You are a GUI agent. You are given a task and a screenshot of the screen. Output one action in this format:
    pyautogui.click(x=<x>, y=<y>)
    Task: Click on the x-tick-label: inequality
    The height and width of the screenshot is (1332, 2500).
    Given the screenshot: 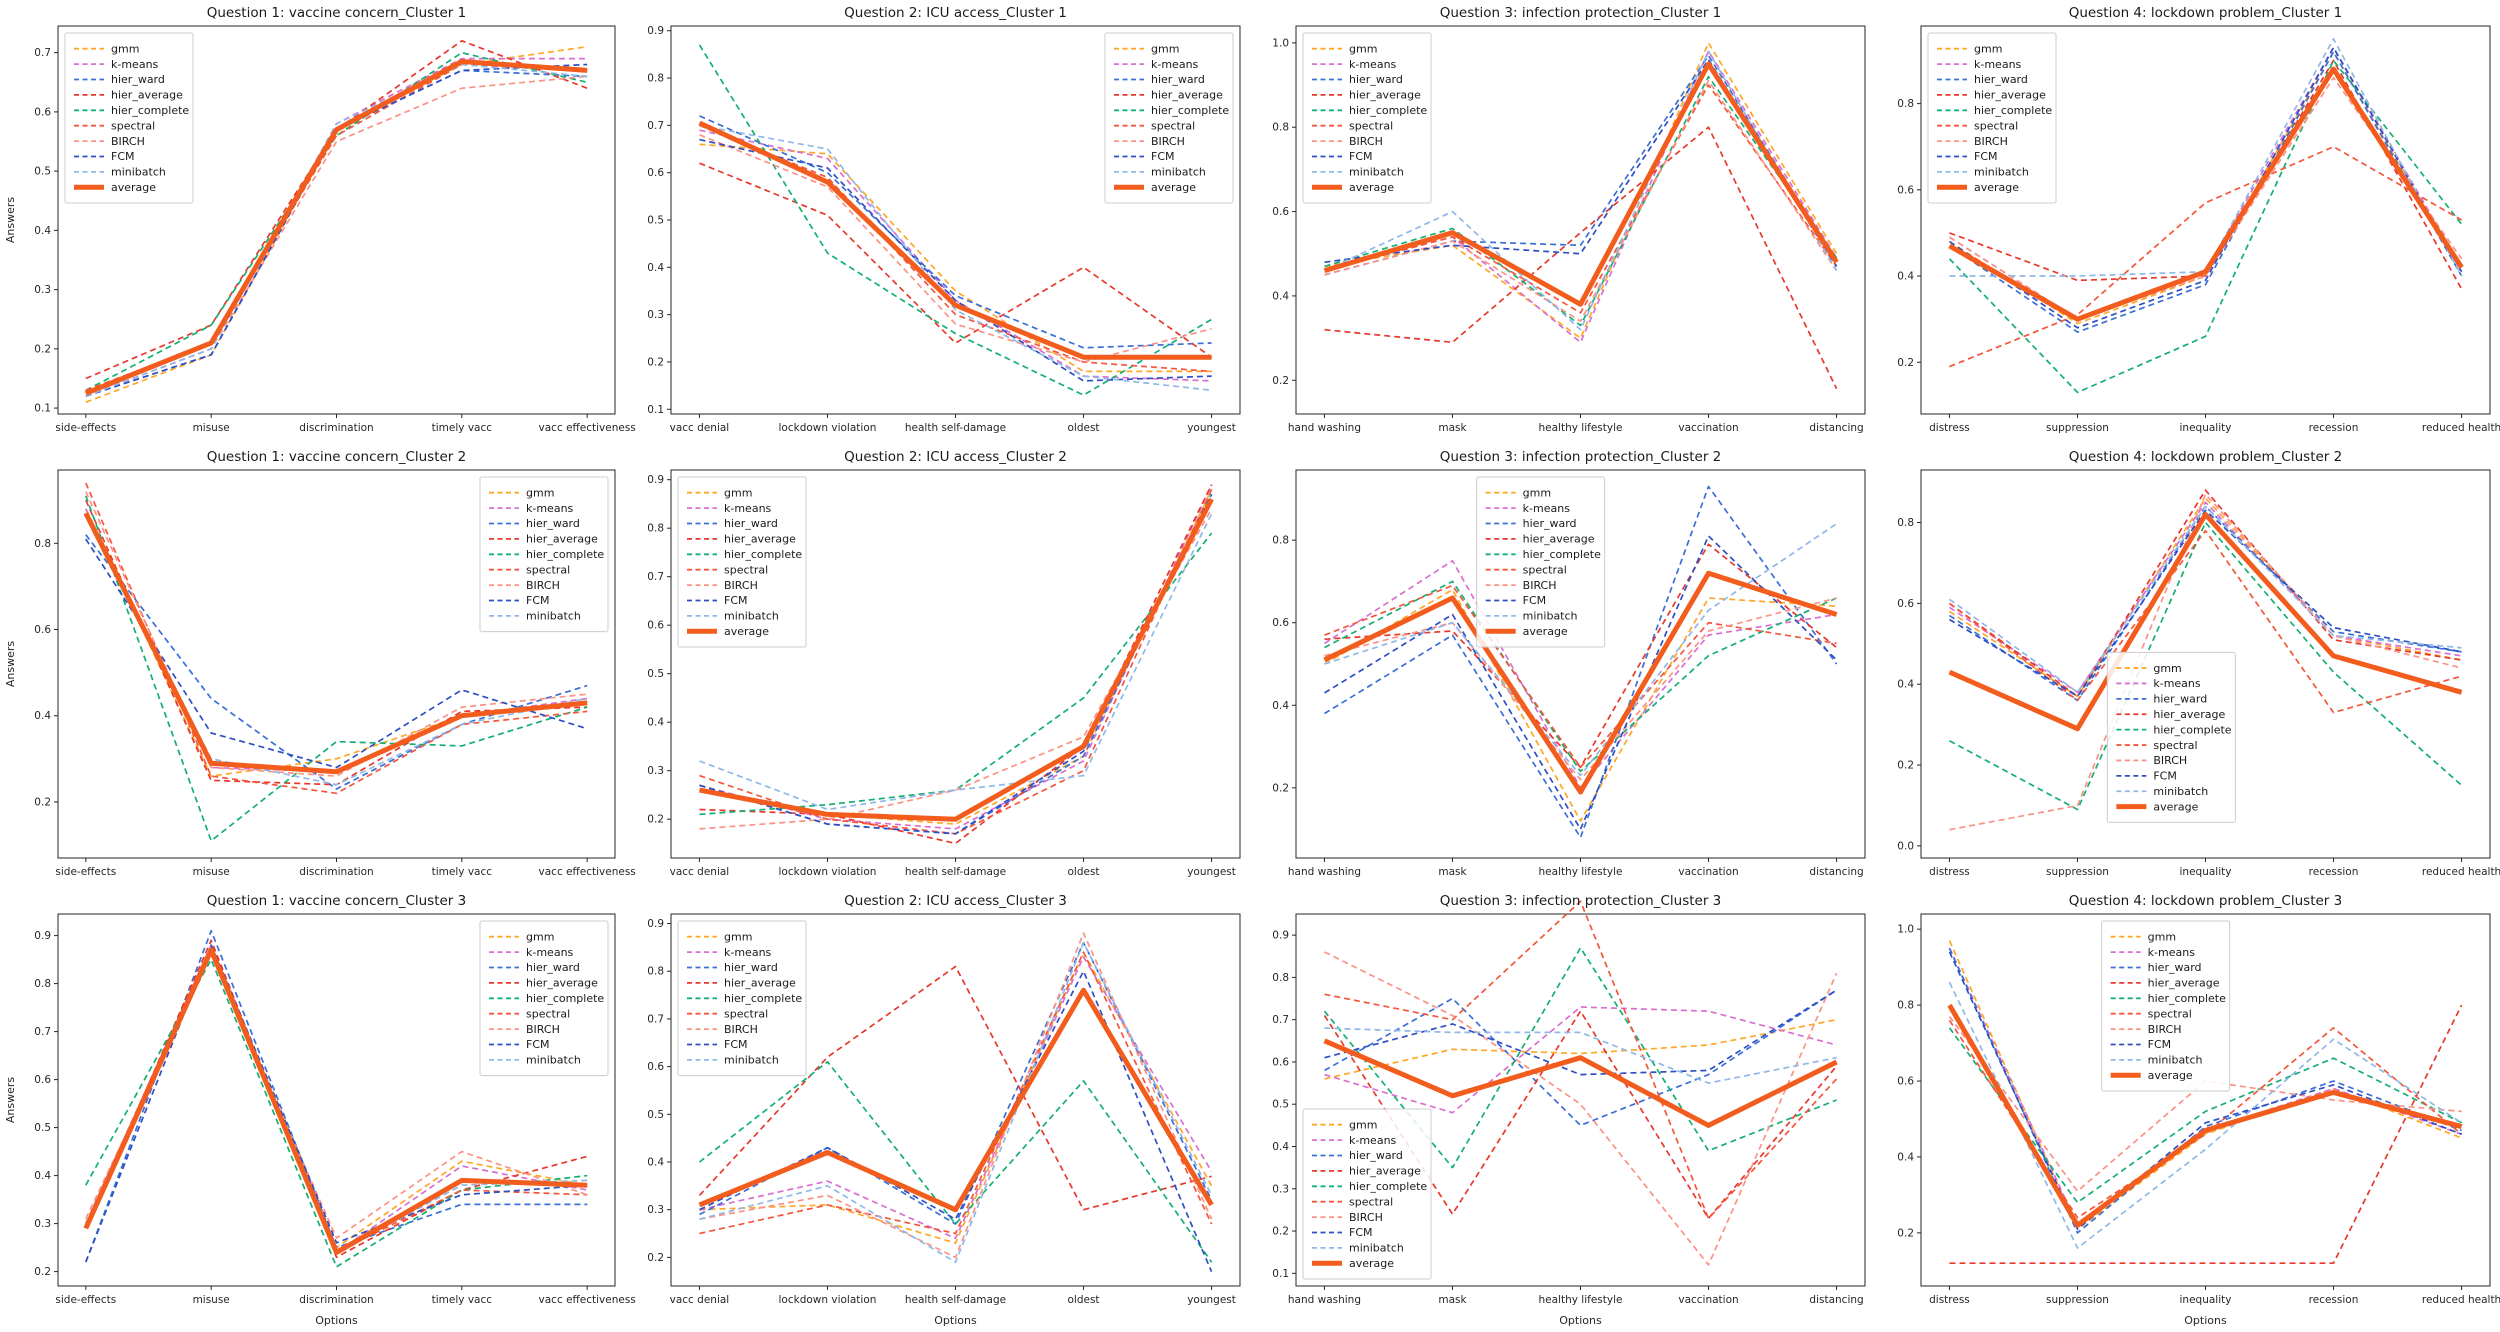 What is the action you would take?
    pyautogui.click(x=2206, y=872)
    